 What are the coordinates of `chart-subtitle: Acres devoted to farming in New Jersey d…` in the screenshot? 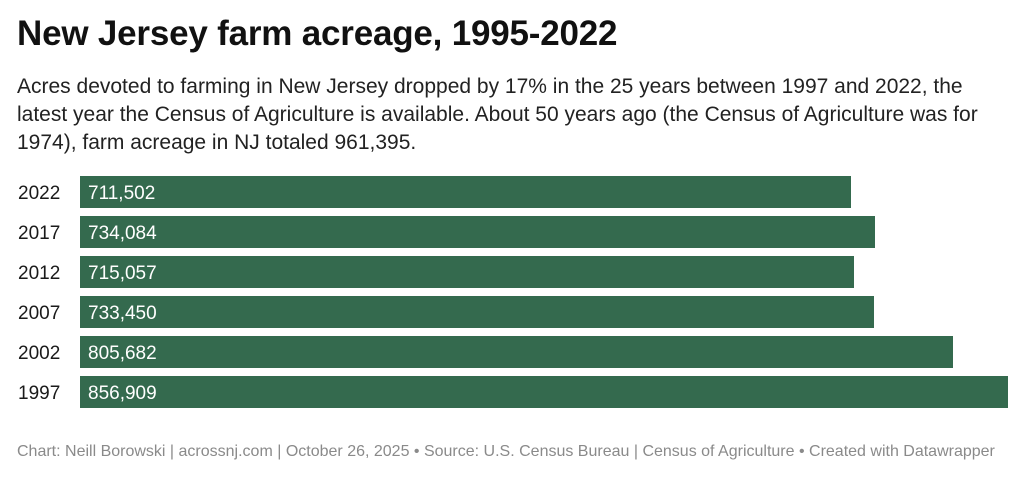 It's located at (497, 114).